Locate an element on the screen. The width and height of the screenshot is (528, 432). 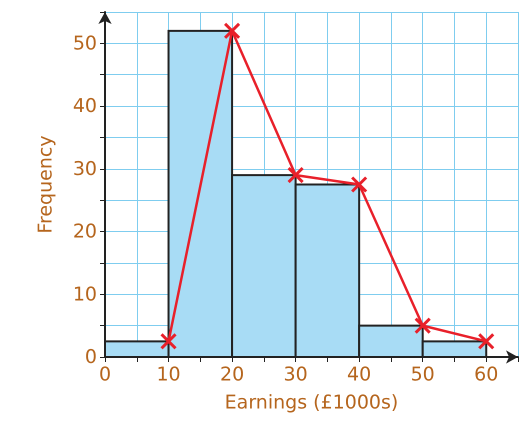
x-tick-label: 40 is located at coordinates (359, 375).